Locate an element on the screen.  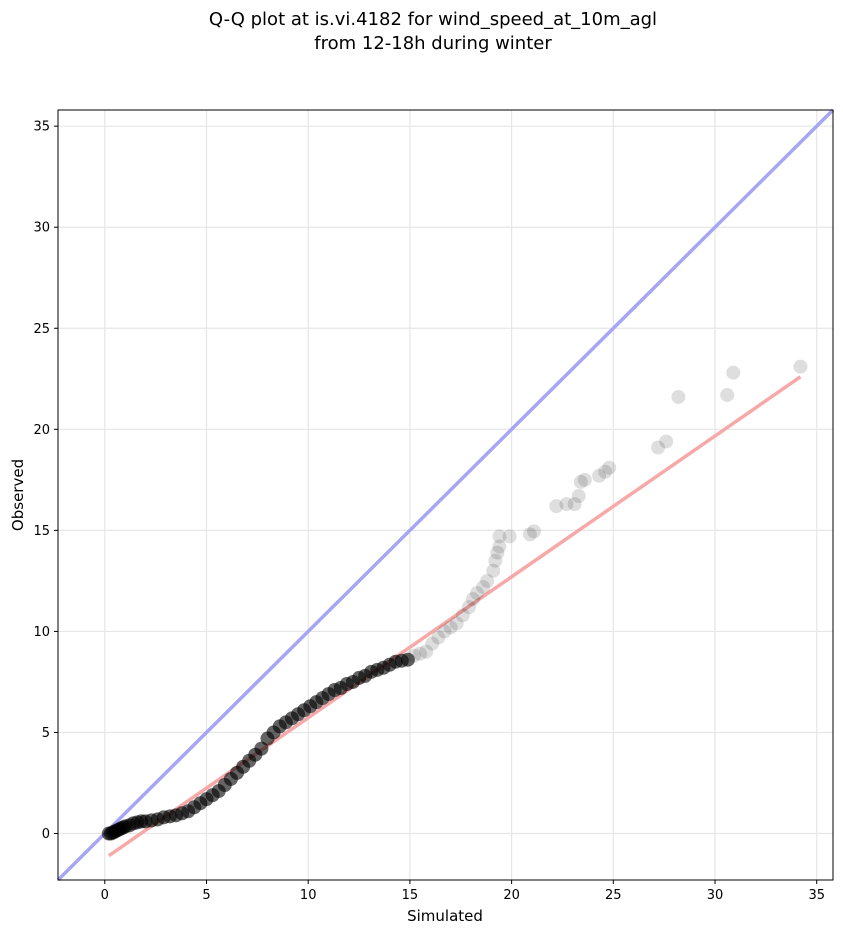
x-tick-label: 0 is located at coordinates (105, 895).